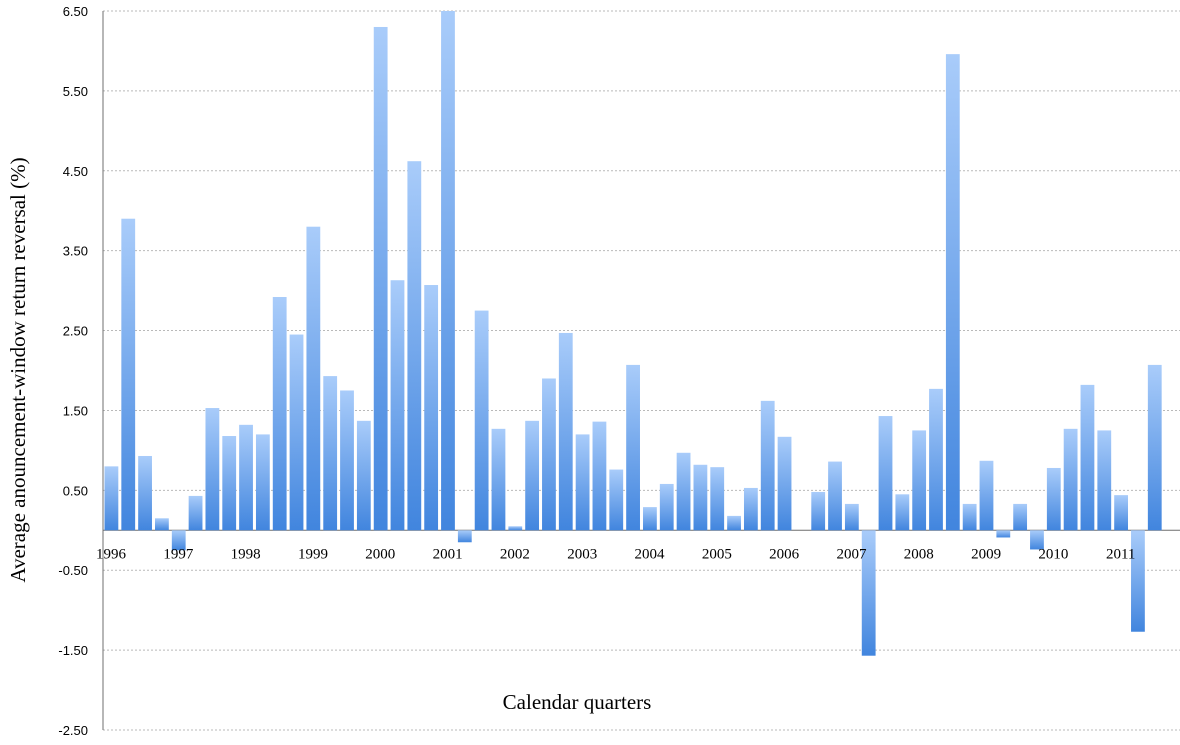 The image size is (1180, 745). What do you see at coordinates (1121, 513) in the screenshot?
I see `bar-2011Q1` at bounding box center [1121, 513].